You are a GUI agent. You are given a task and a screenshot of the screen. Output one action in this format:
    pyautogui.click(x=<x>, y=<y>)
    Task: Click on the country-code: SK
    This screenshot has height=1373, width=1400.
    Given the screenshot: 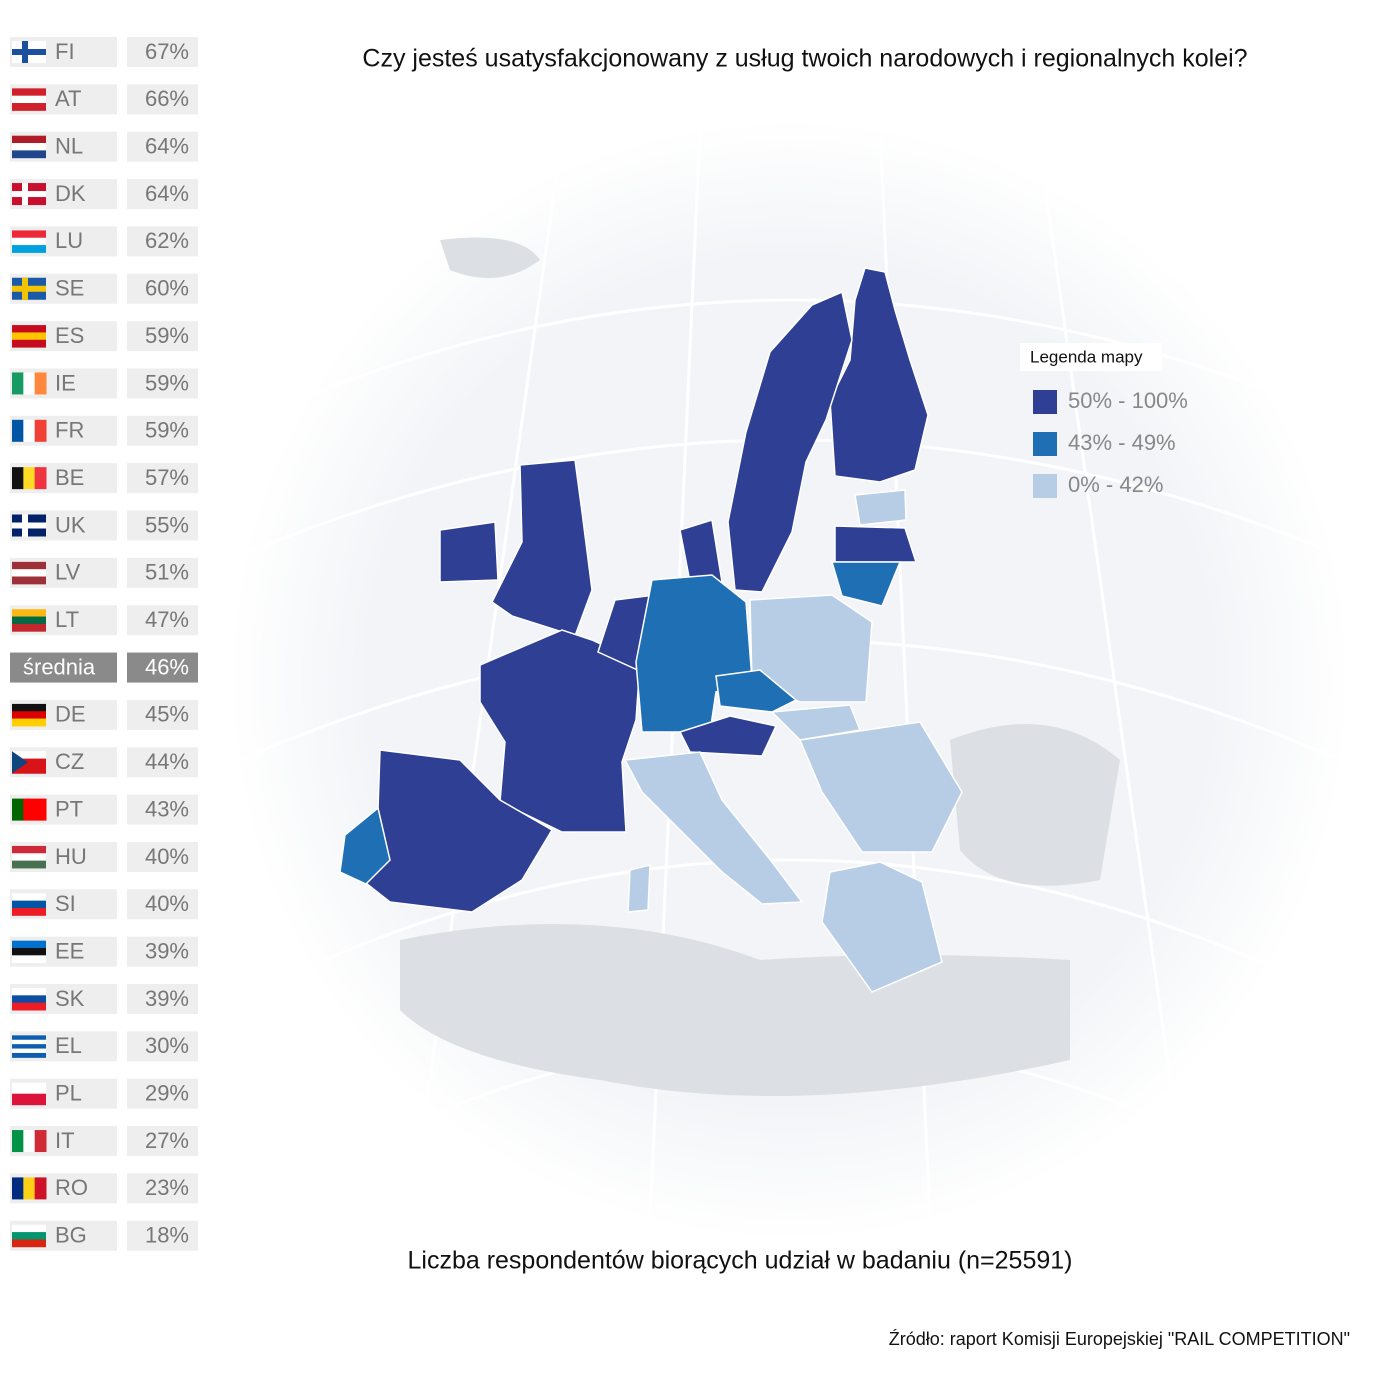 What is the action you would take?
    pyautogui.click(x=70, y=998)
    